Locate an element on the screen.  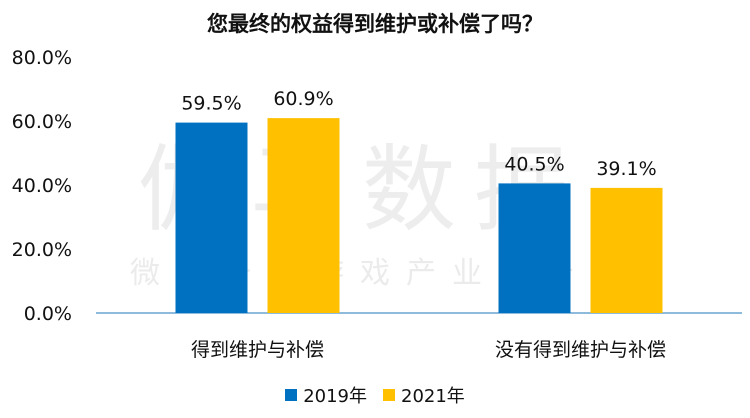
y-tick-label: 40.0% is located at coordinates (42, 186).